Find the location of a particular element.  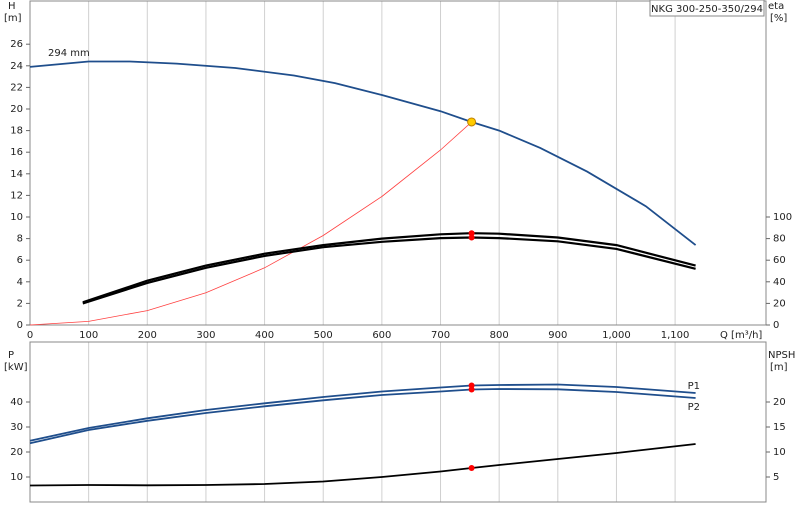

x-tick-label: 1,000 is located at coordinates (616, 335).